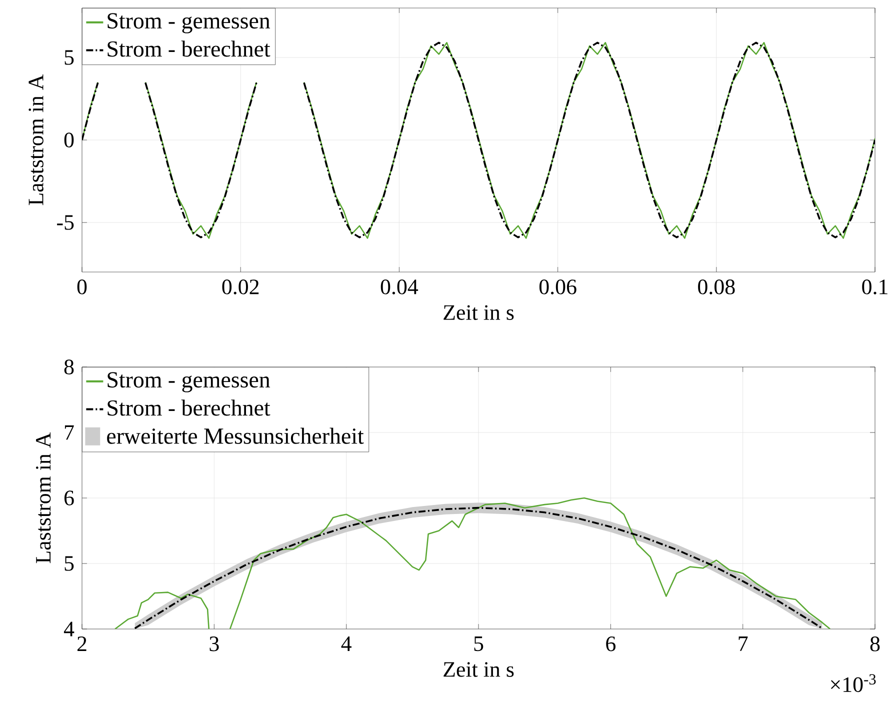  I want to click on x-tick-label: 0, so click(82, 287).